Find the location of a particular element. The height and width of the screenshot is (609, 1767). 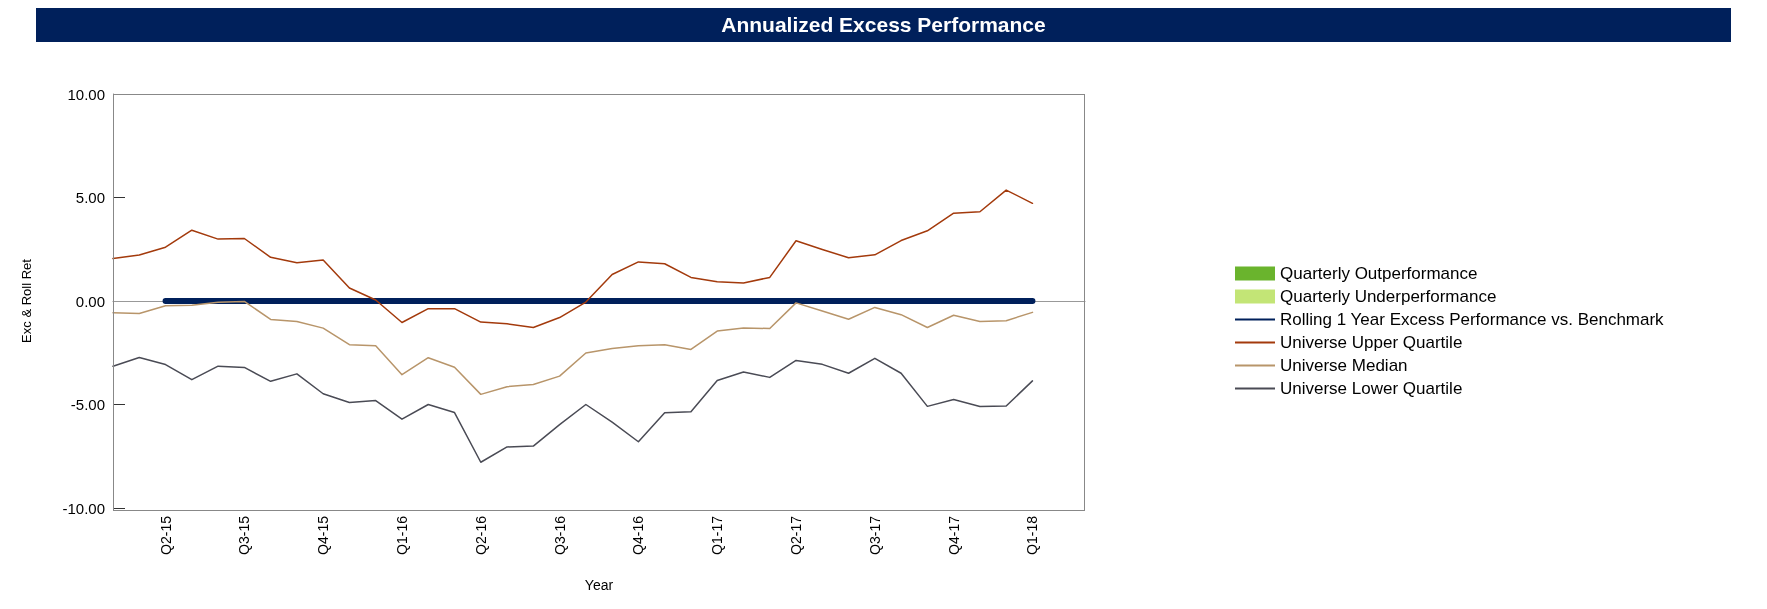

x-tick-label: Q3-16 is located at coordinates (559, 535).